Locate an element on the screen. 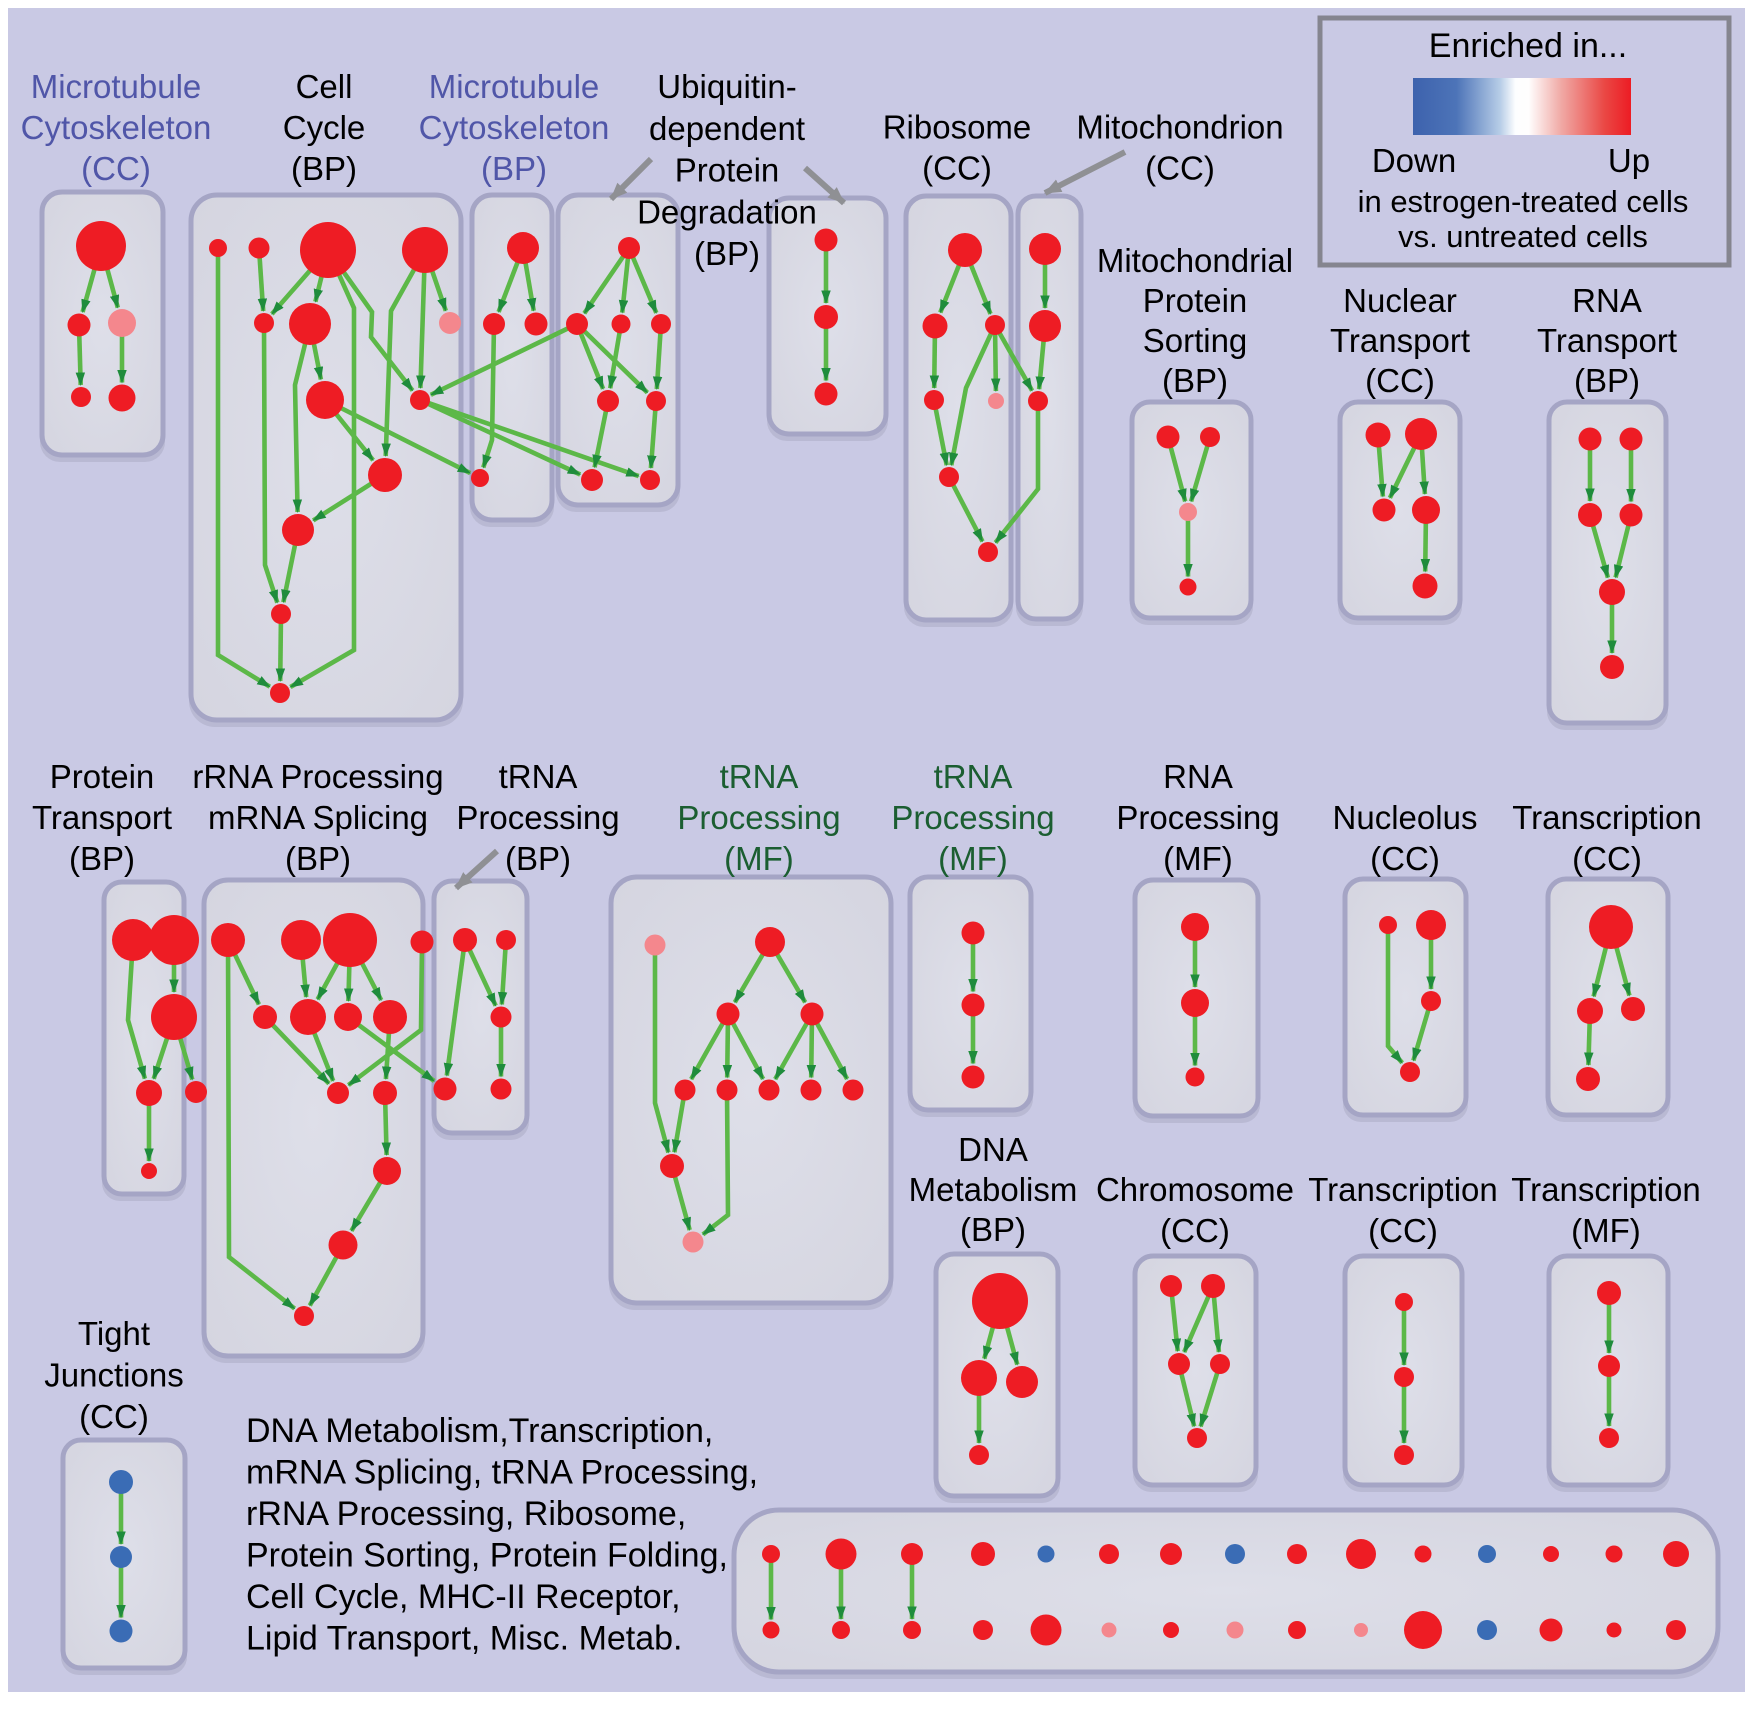 The height and width of the screenshot is (1720, 1750). svg-text:Protein Sorting, Protein Foldi: Protein Sorting, Protein Folding, is located at coordinates (487, 1556).